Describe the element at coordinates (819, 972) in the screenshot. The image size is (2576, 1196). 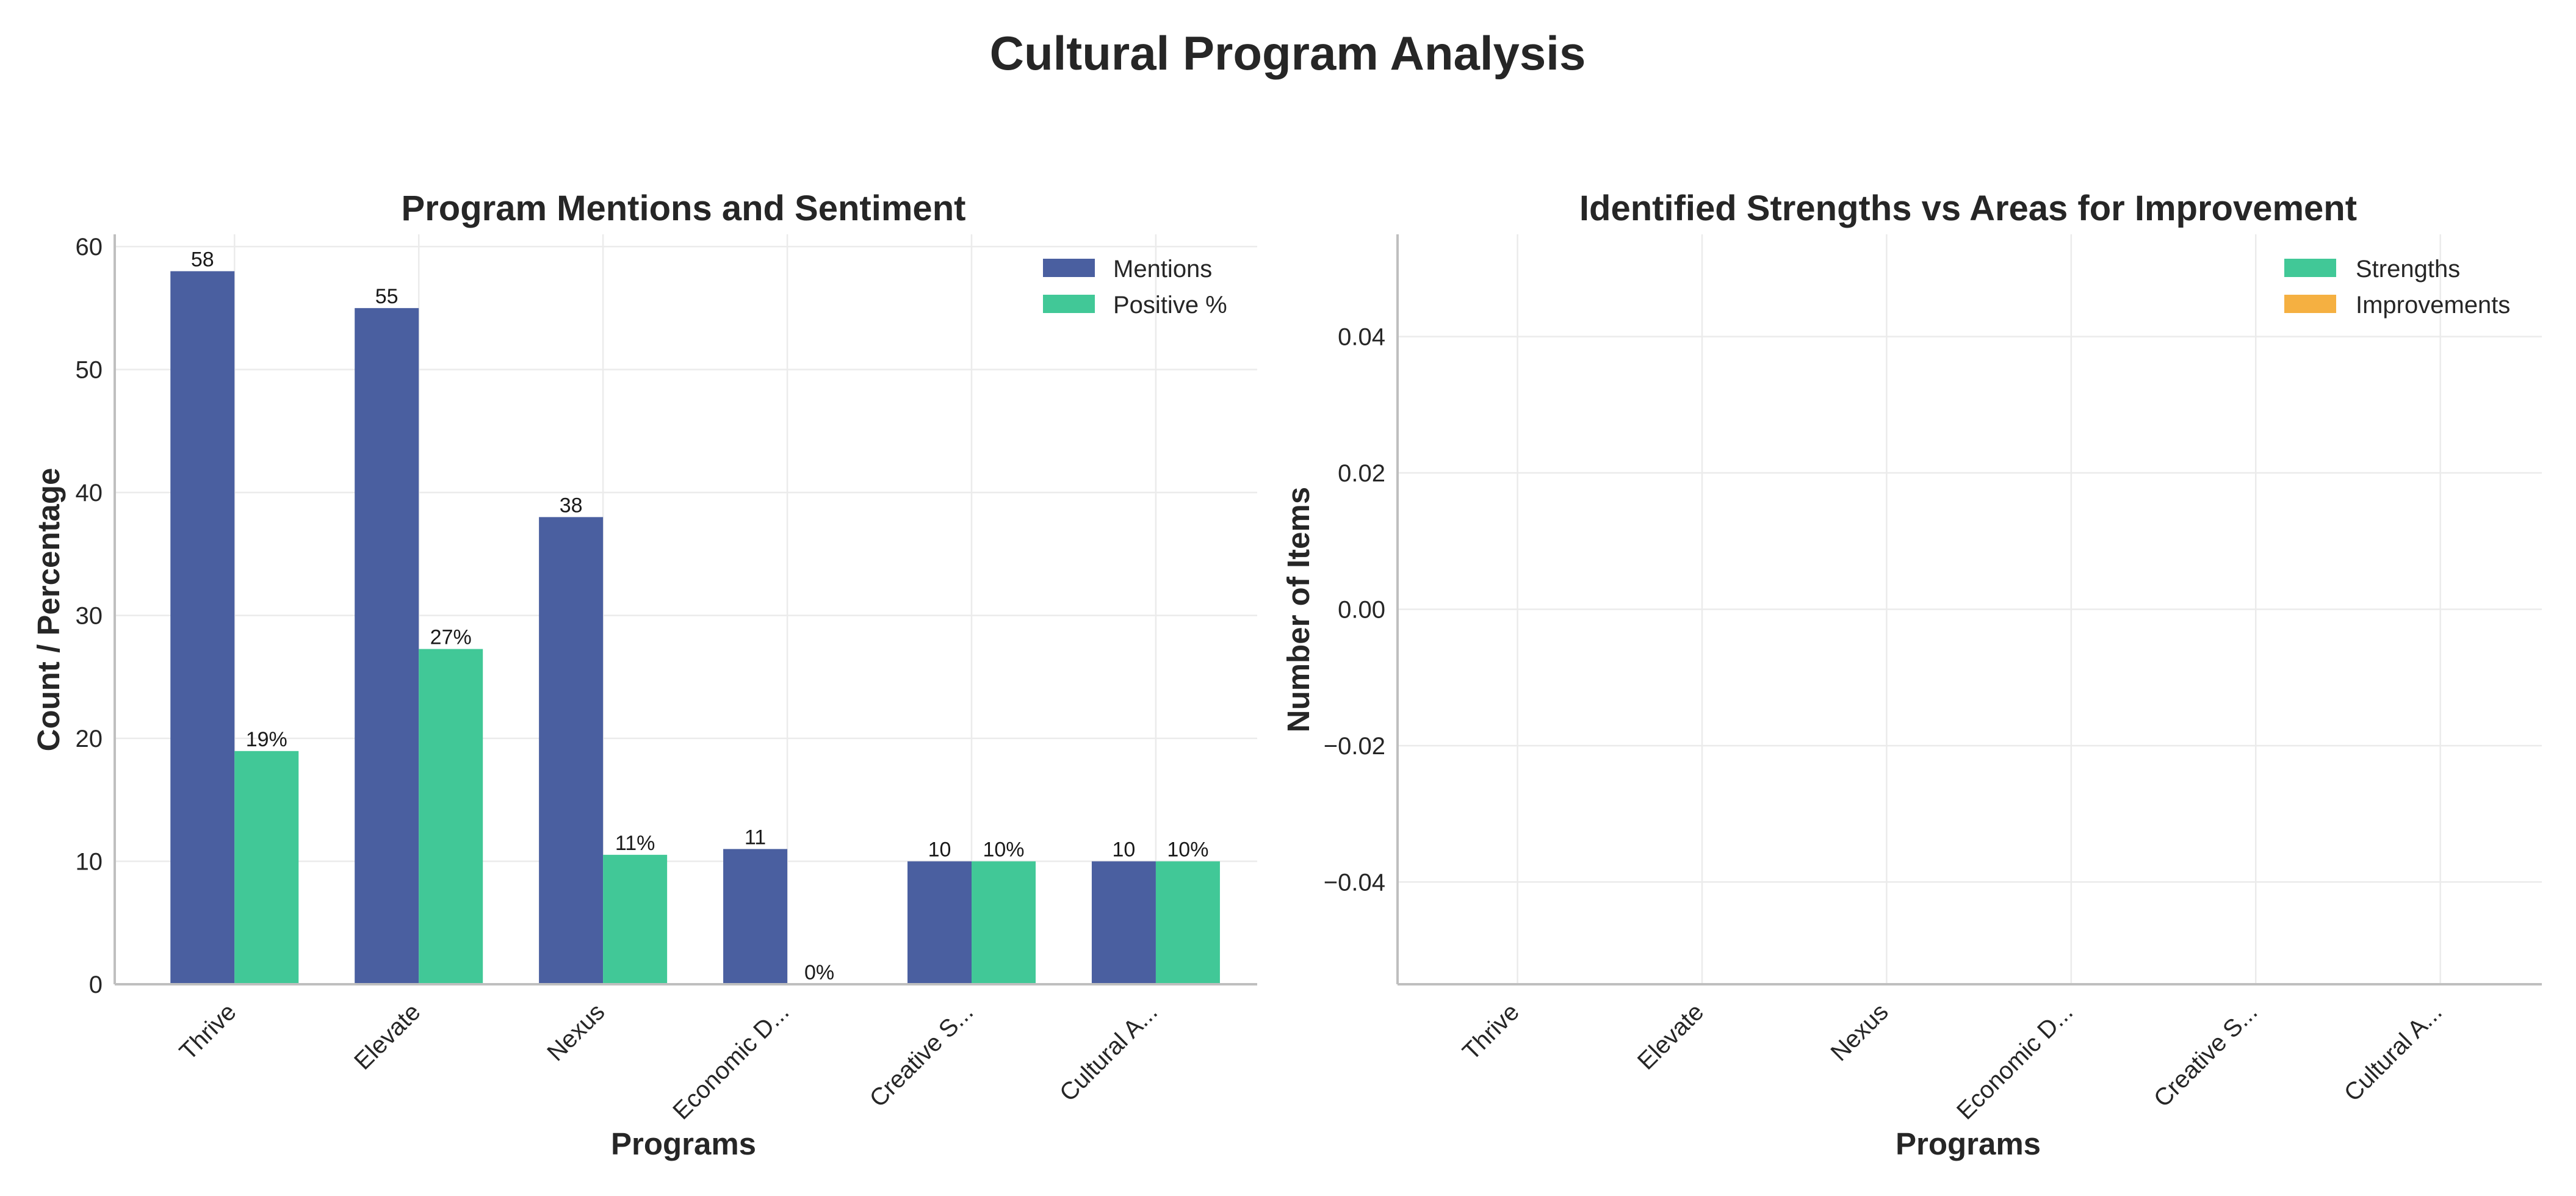
I see `data-label: 0%` at that location.